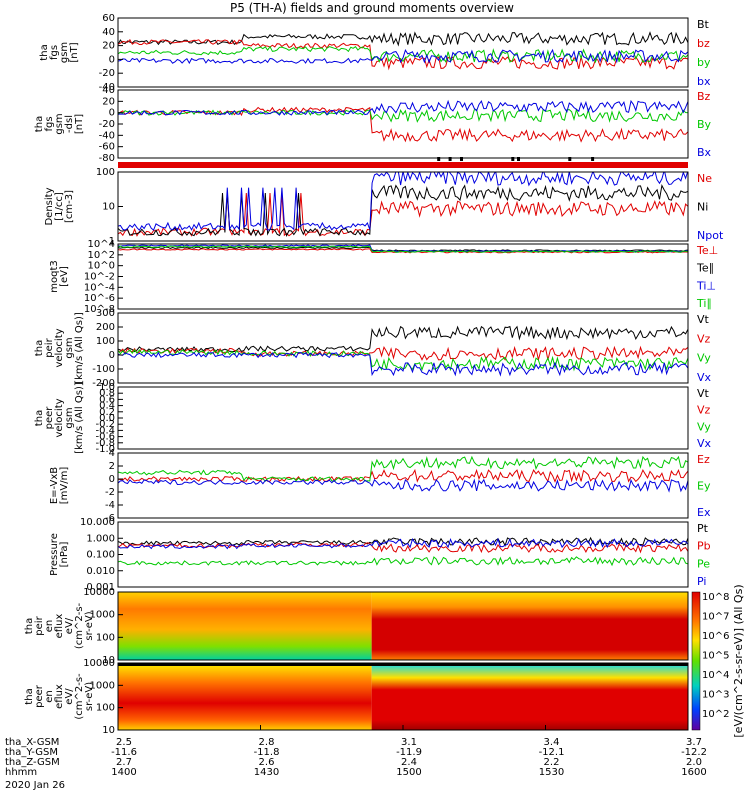 The height and width of the screenshot is (800, 750). What do you see at coordinates (715, 636) in the screenshot?
I see `colorbar-tick: 10^6` at bounding box center [715, 636].